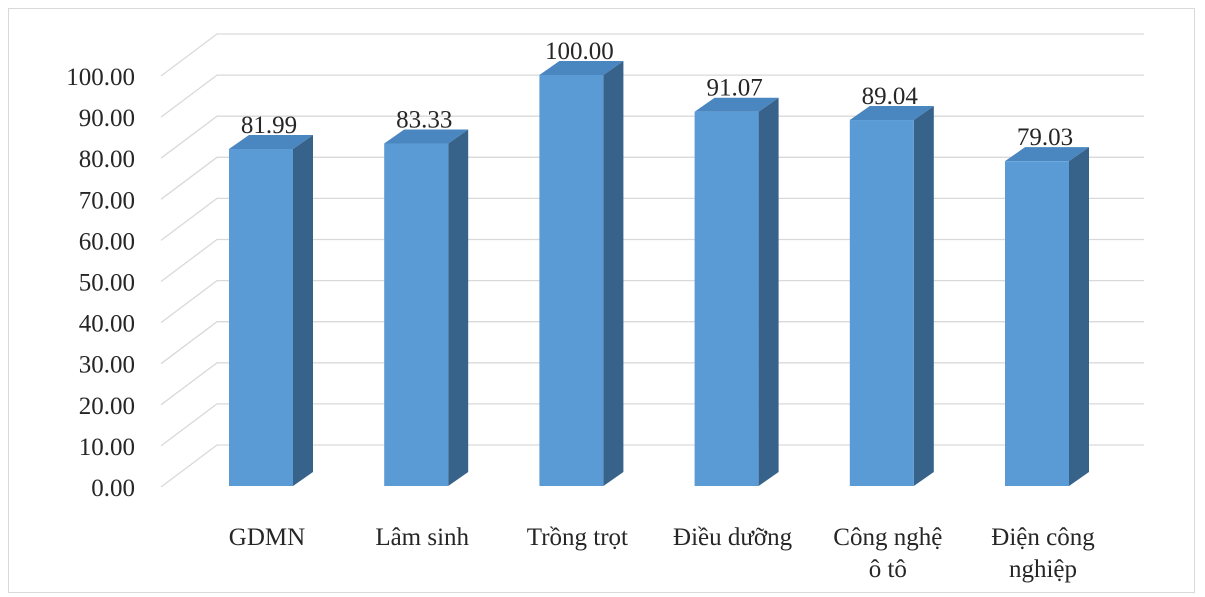  Describe the element at coordinates (1043, 553) in the screenshot. I see `x-category-label: Điện công nghiệp` at that location.